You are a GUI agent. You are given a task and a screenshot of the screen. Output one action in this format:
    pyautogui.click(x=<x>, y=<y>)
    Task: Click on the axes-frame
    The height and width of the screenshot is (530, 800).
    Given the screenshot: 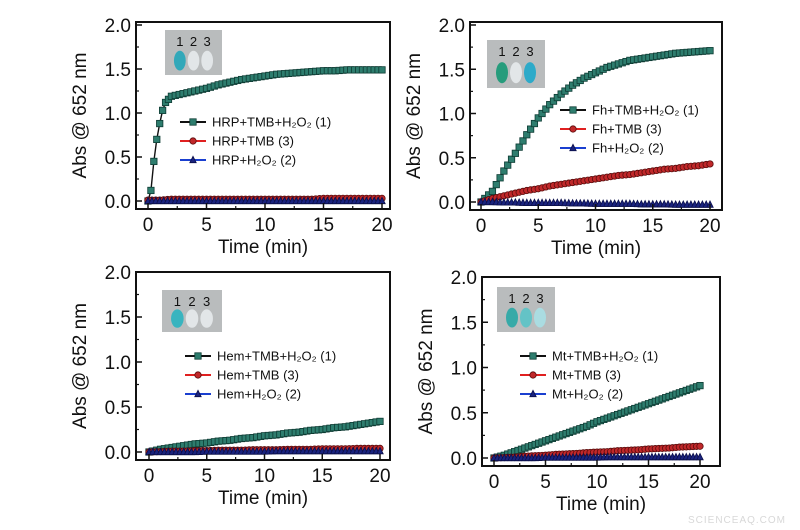 What is the action you would take?
    pyautogui.click(x=601, y=371)
    